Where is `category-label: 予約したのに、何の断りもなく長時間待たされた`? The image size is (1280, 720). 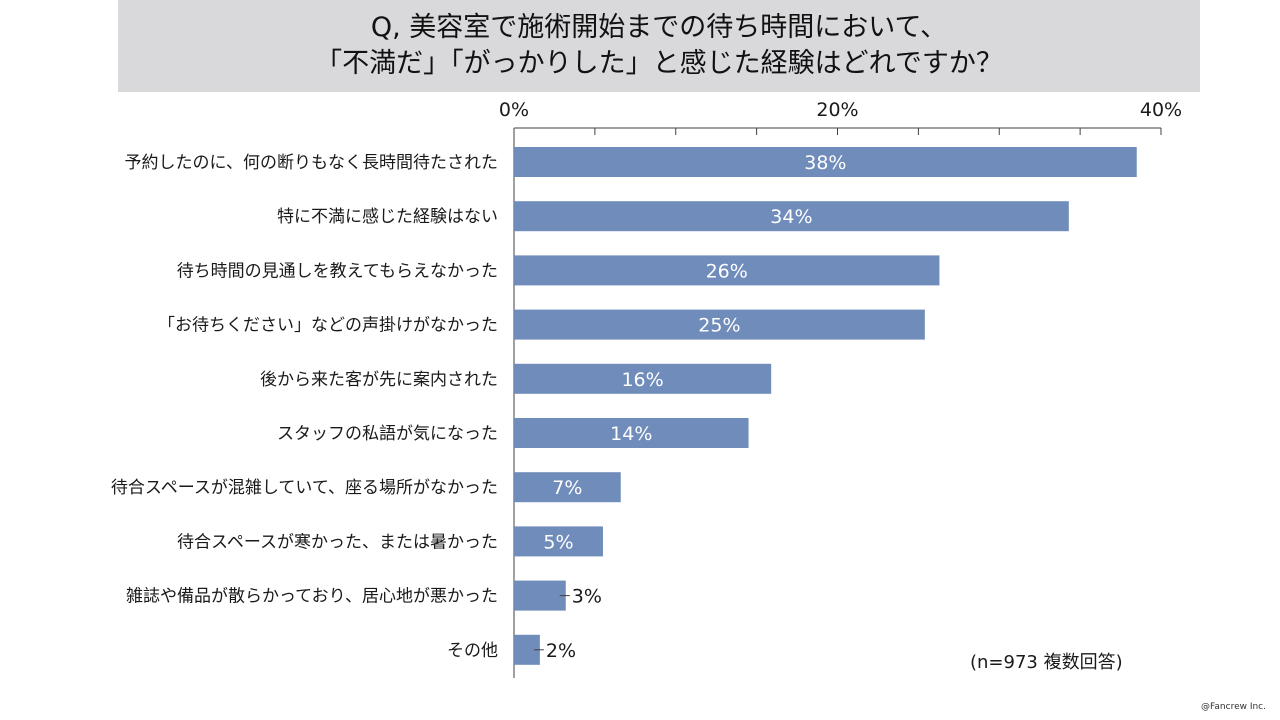 category-label: 予約したのに、何の断りもなく長時間待たされた is located at coordinates (312, 163).